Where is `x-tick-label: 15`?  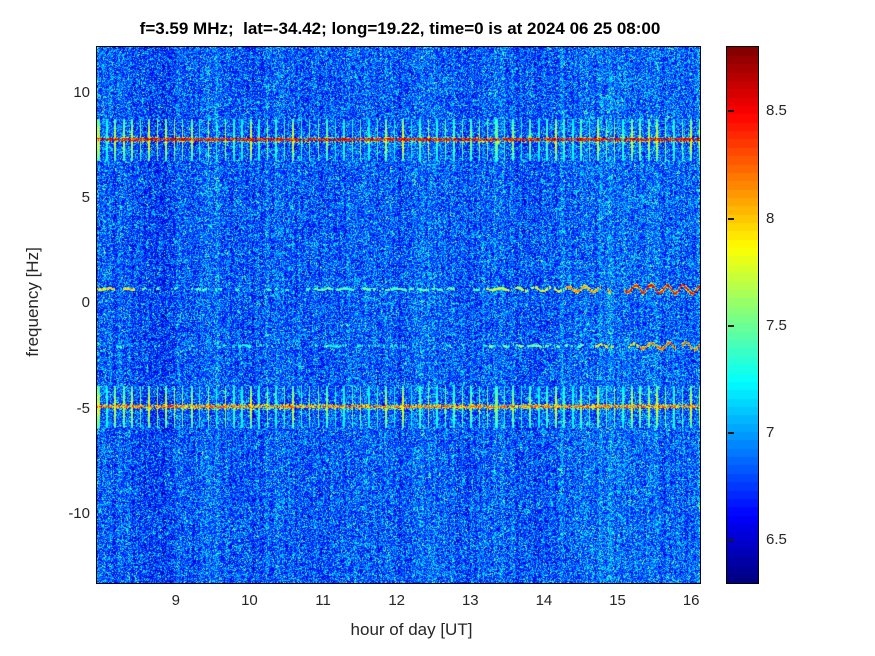 x-tick-label: 15 is located at coordinates (617, 600).